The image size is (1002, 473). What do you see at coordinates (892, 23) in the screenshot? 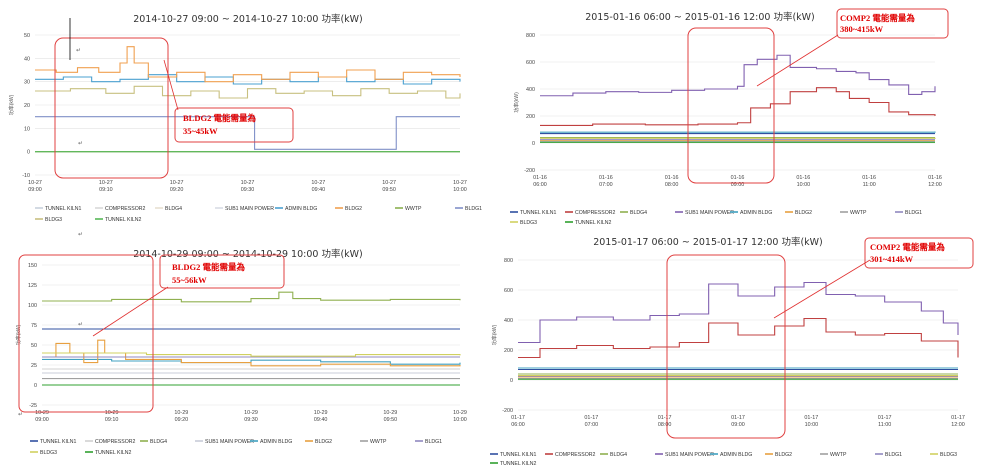
I see `chart-2-annotation-box` at bounding box center [892, 23].